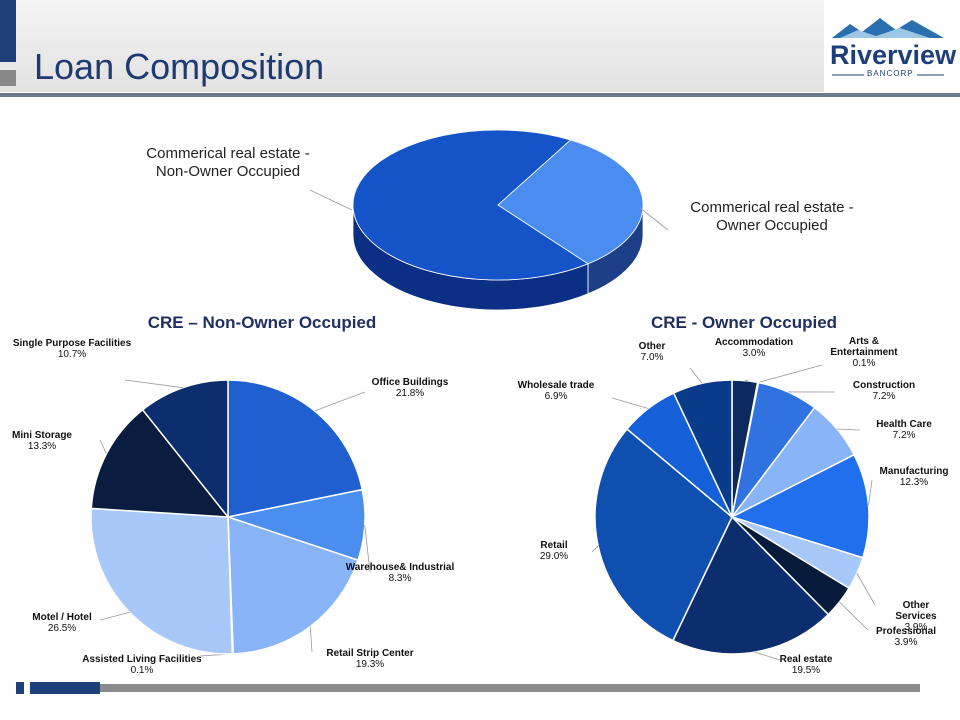  I want to click on slice-label: Manufacturing 12.3%, so click(914, 477).